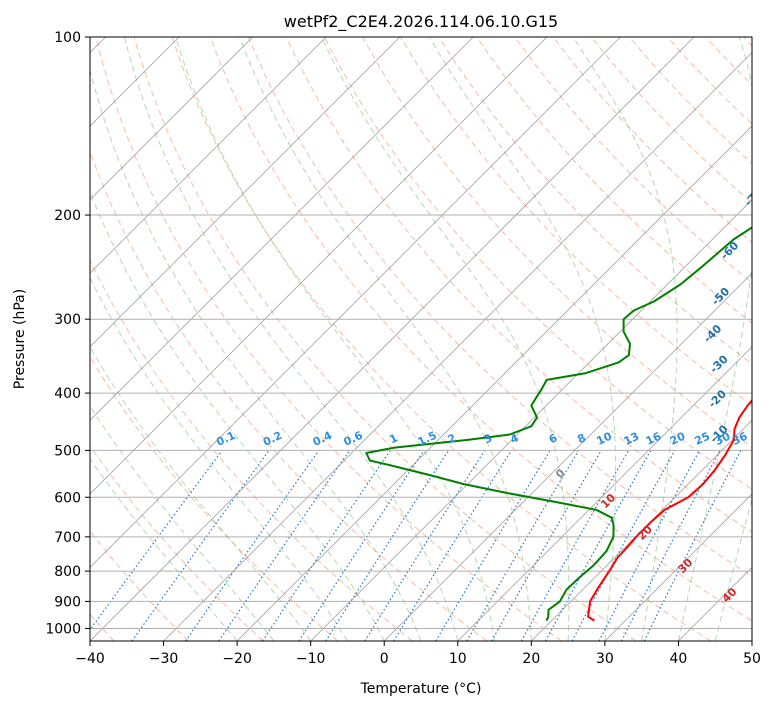 The width and height of the screenshot is (775, 712). Describe the element at coordinates (67, 572) in the screenshot. I see `y-tick-label: 800` at that location.